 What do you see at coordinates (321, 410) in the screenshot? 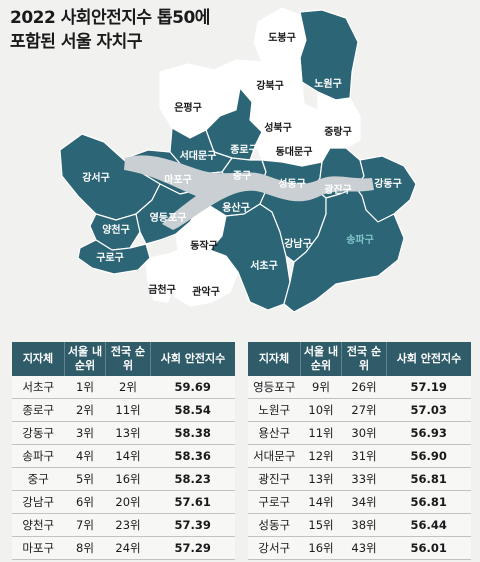
I see `cell-seoul-rank: 10위` at bounding box center [321, 410].